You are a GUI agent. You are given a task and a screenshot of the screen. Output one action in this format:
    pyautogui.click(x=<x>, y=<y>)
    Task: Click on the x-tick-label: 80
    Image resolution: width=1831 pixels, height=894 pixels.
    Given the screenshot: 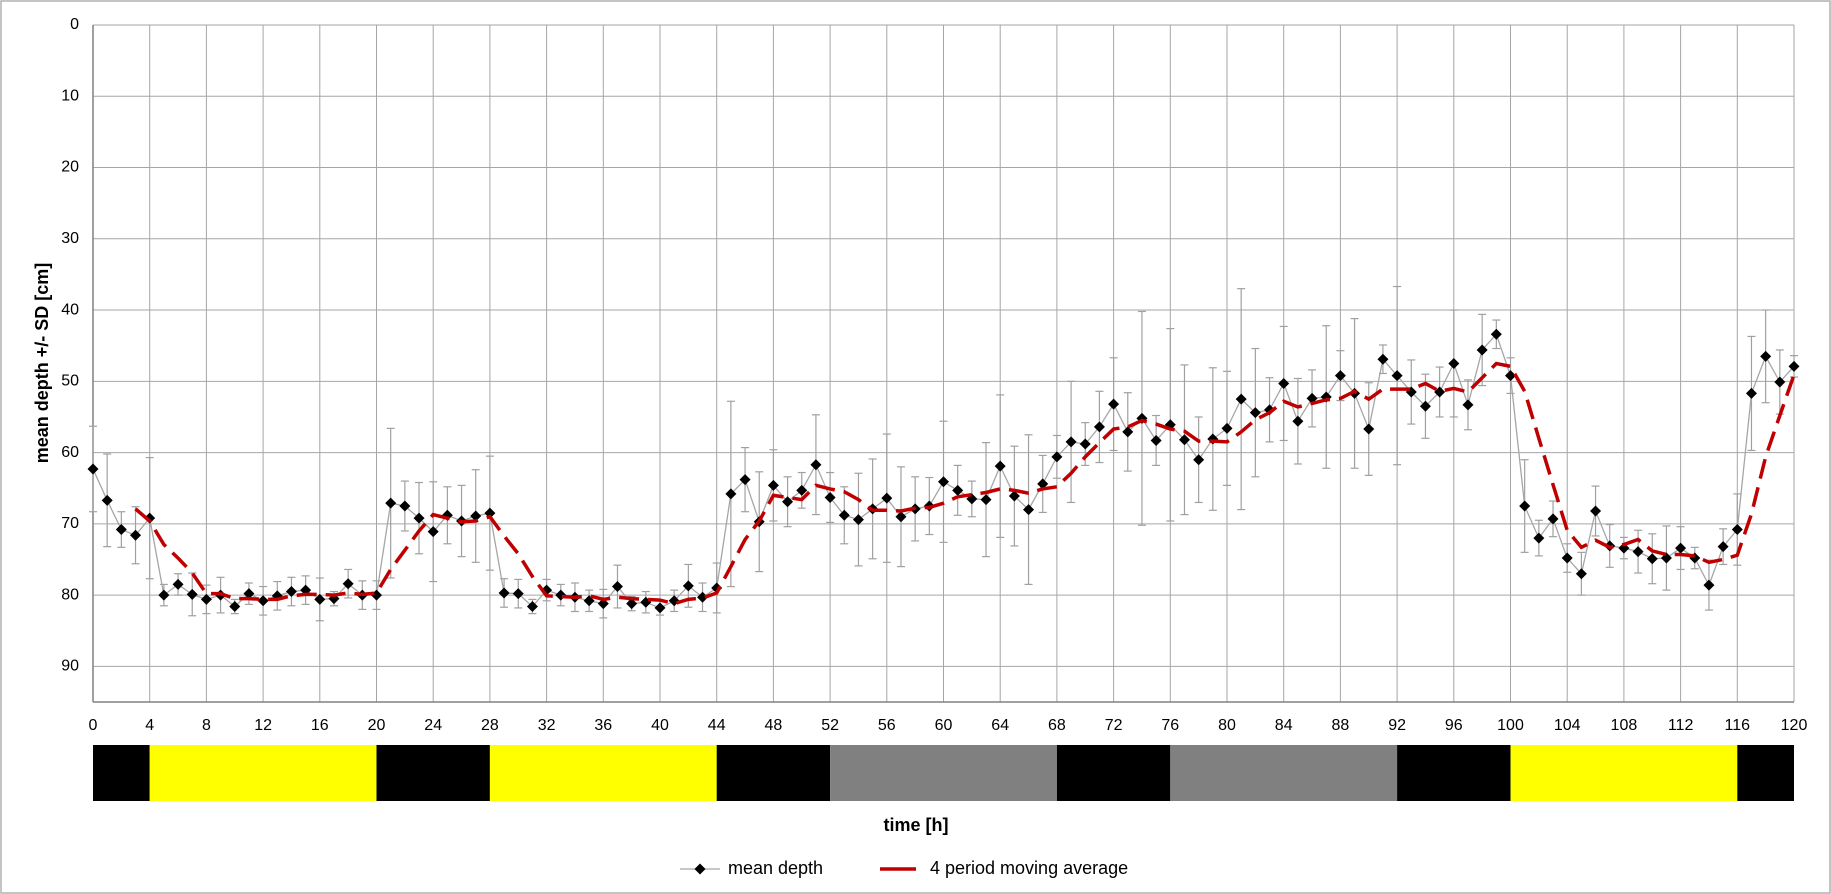 What is the action you would take?
    pyautogui.click(x=1227, y=725)
    